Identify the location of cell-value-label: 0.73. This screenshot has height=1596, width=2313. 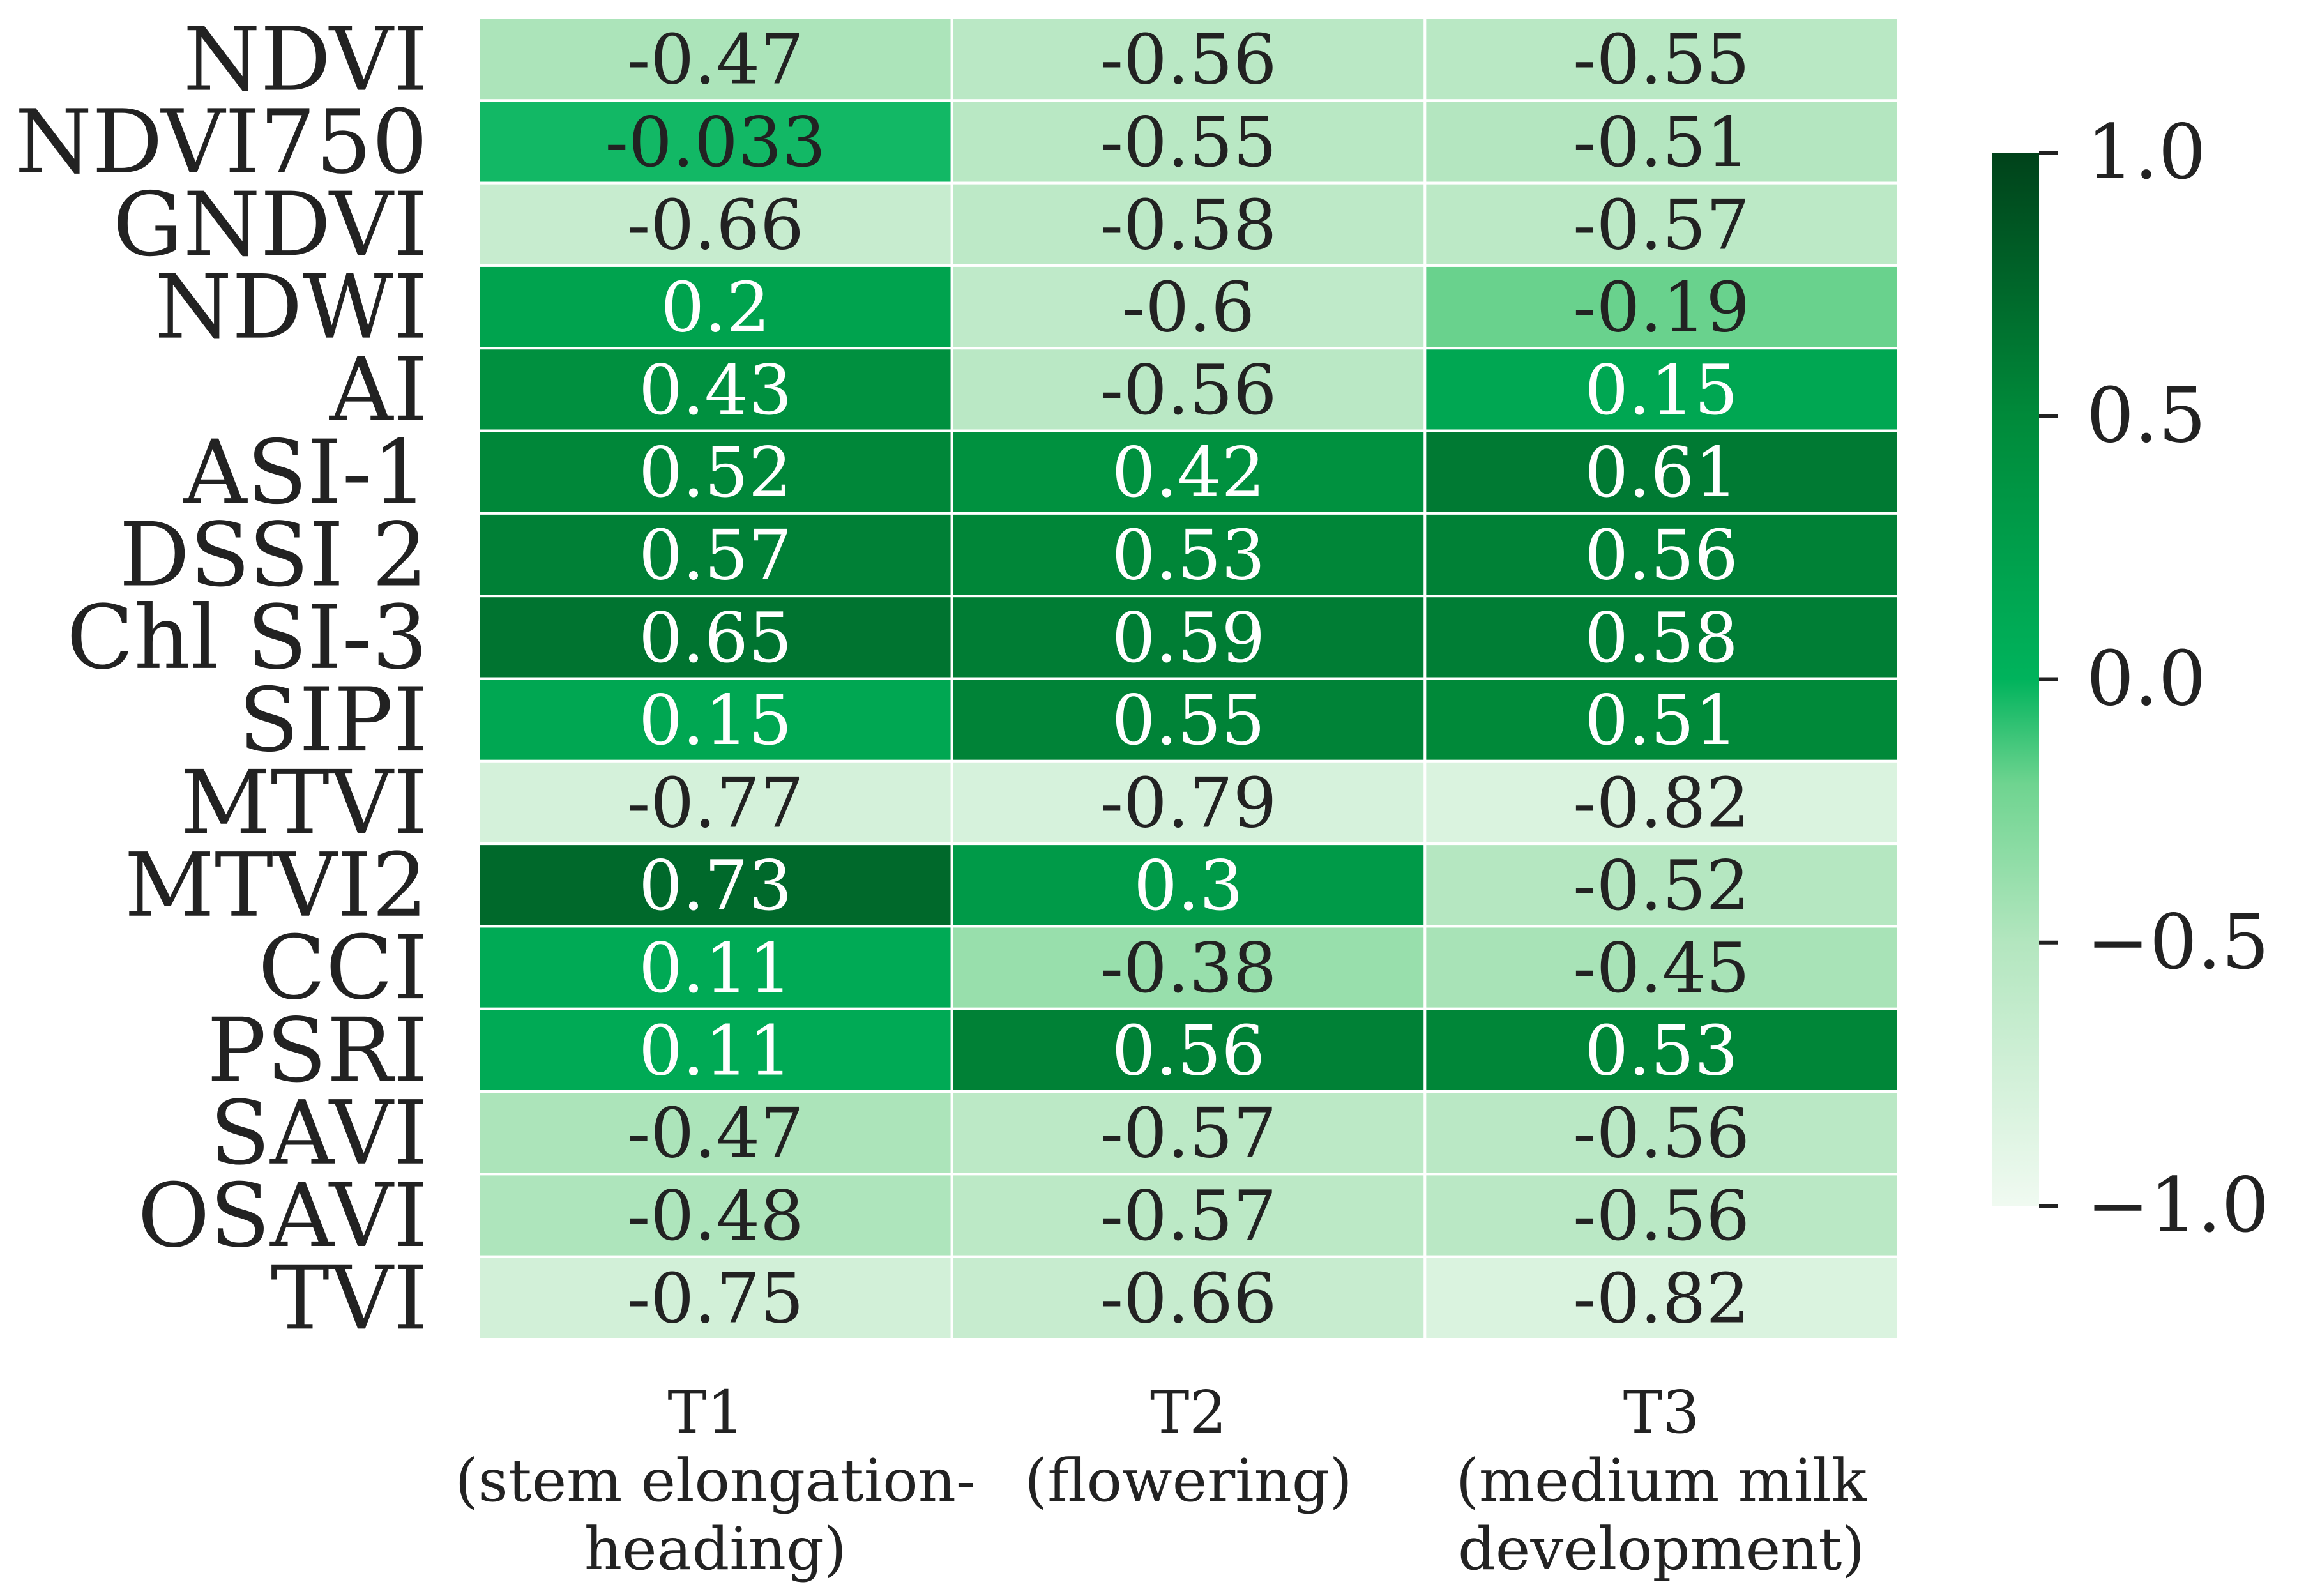
(715, 886).